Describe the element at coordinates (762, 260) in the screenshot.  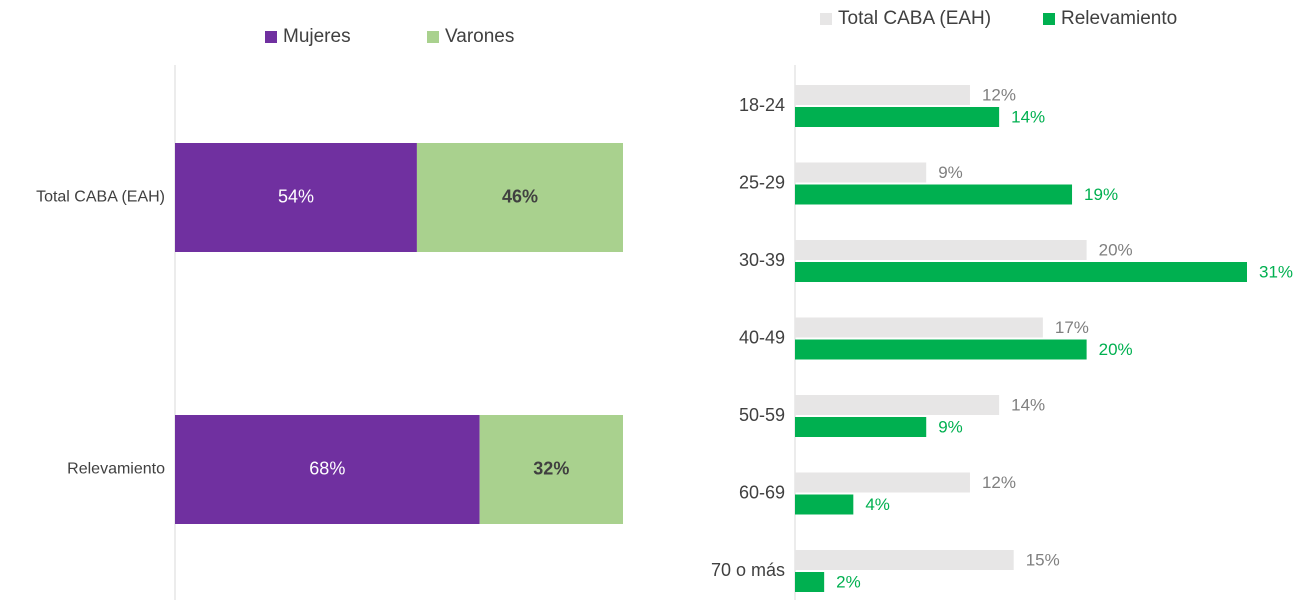
I see `category-label: 30-39` at that location.